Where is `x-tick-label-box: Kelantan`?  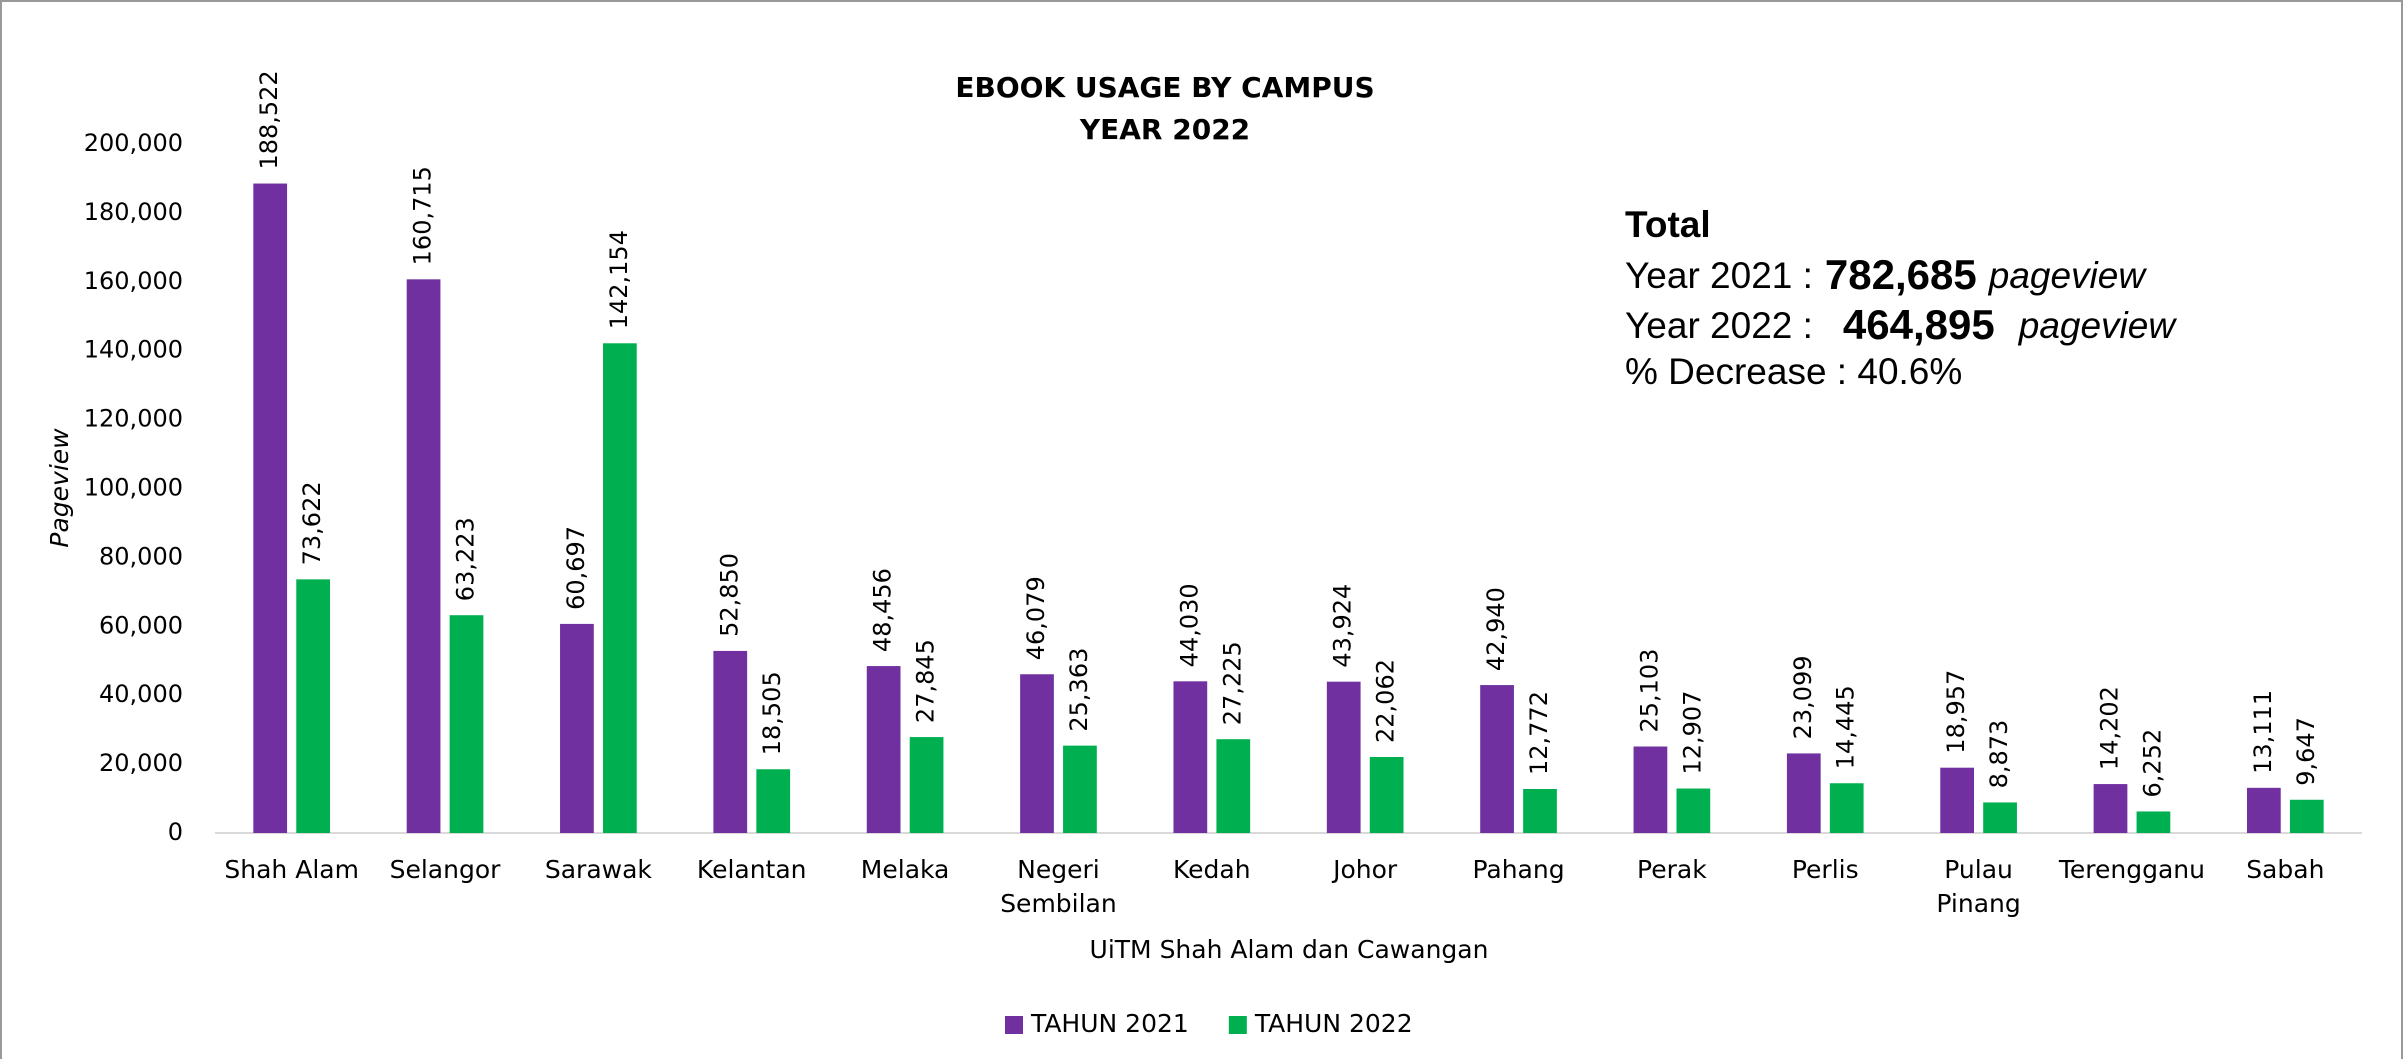 x-tick-label-box: Kelantan is located at coordinates (751, 869).